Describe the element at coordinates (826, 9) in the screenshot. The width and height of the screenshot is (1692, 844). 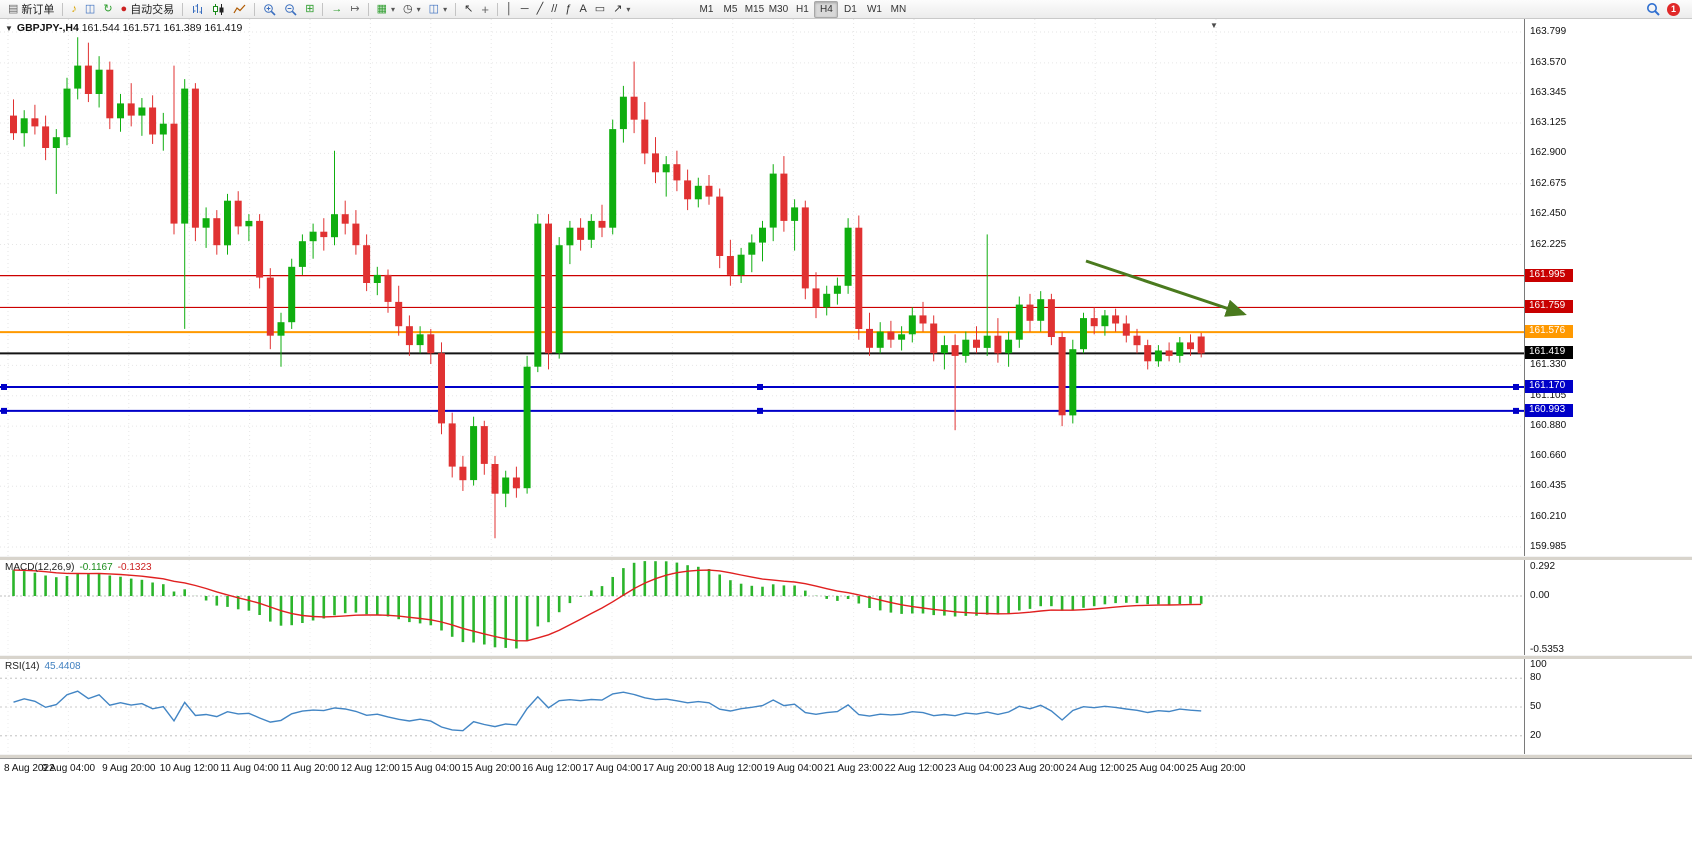
I see `timeframe-h4: H4` at that location.